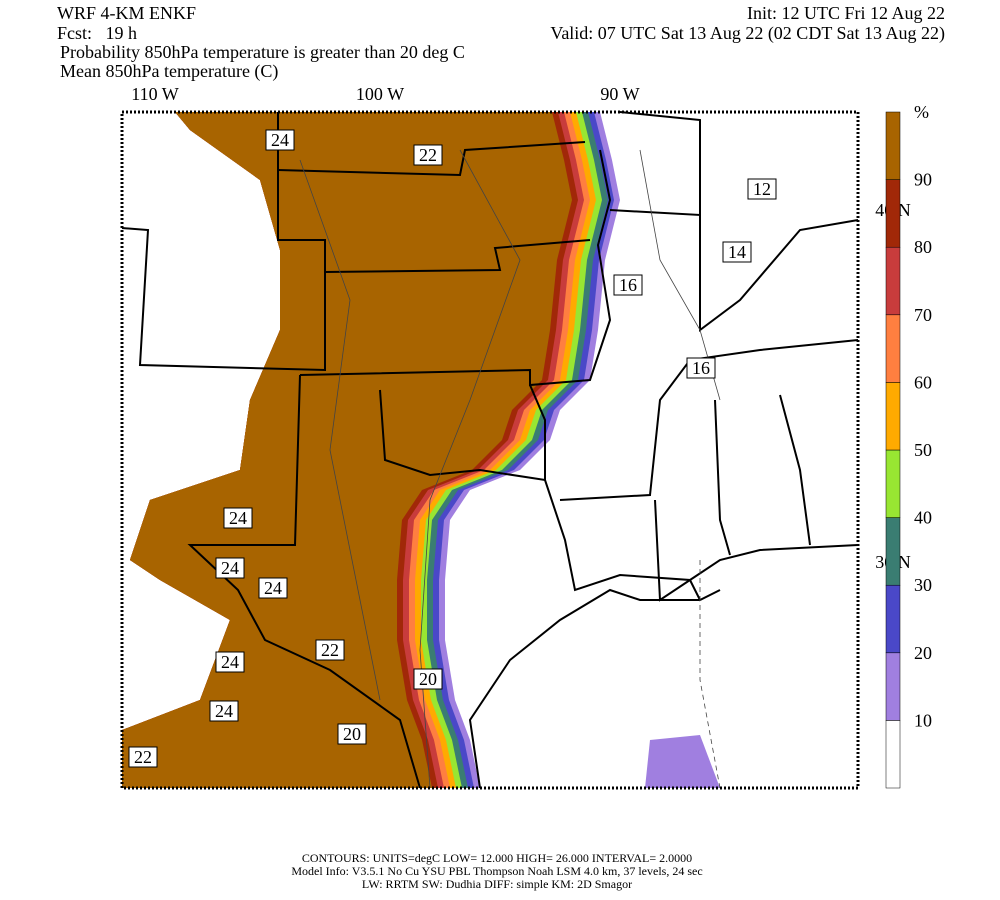  Describe the element at coordinates (97, 33) in the screenshot. I see `forecast: Fcst: 19 h` at that location.